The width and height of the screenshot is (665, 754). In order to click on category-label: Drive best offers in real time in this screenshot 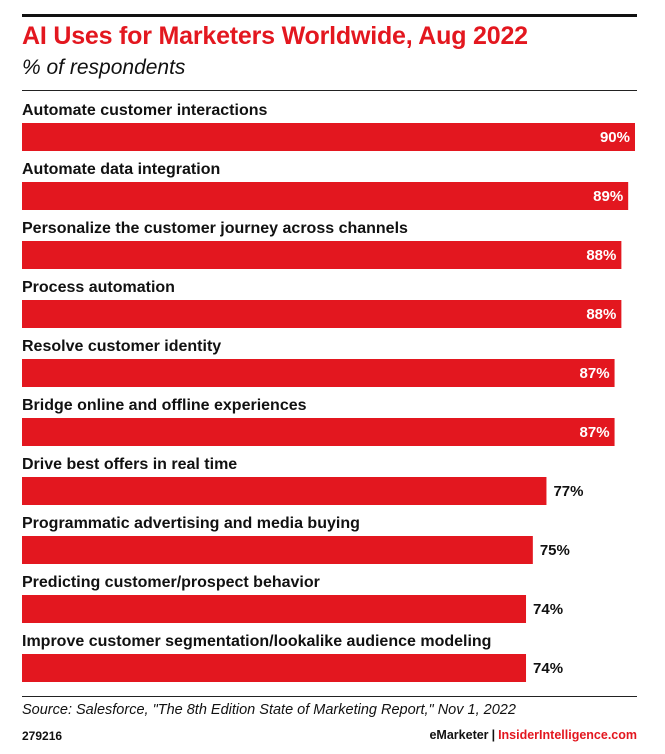, I will do `click(129, 464)`.